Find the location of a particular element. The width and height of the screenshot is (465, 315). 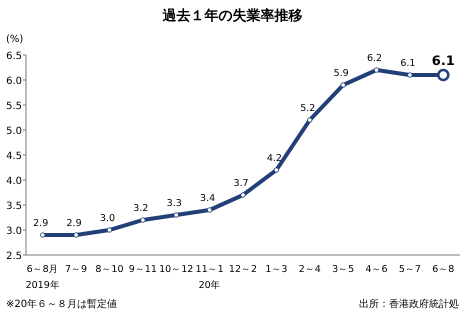

data-label: 5.2 is located at coordinates (308, 108).